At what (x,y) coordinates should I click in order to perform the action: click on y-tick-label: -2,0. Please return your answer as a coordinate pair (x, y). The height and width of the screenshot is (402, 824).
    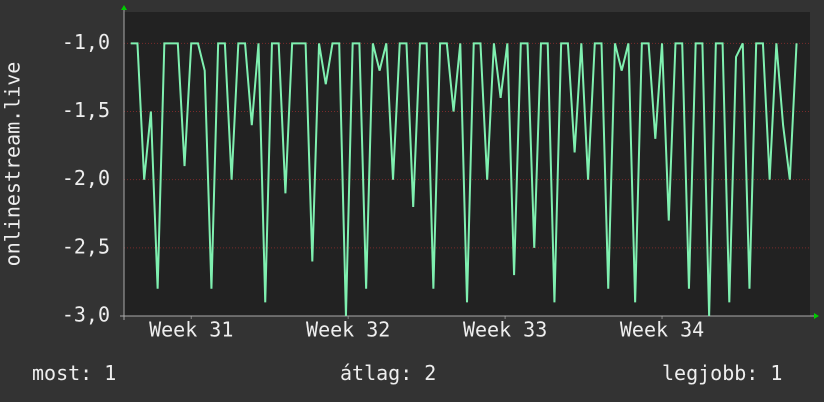
    Looking at the image, I should click on (86, 178).